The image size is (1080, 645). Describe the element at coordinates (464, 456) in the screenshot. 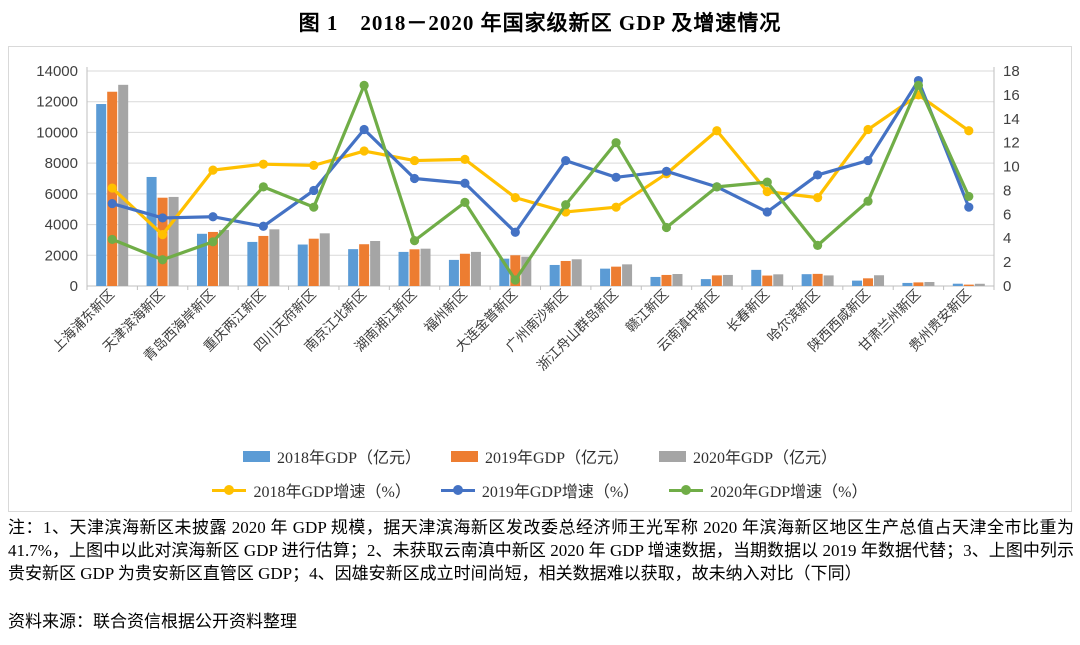

I see `legend-swatch-bar-2019` at that location.